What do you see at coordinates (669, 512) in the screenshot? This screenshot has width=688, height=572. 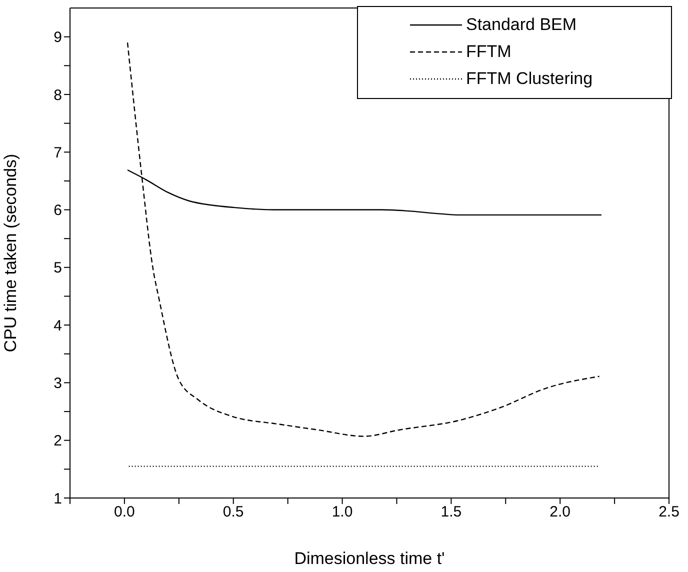 I see `x-tick-label: 2.5` at bounding box center [669, 512].